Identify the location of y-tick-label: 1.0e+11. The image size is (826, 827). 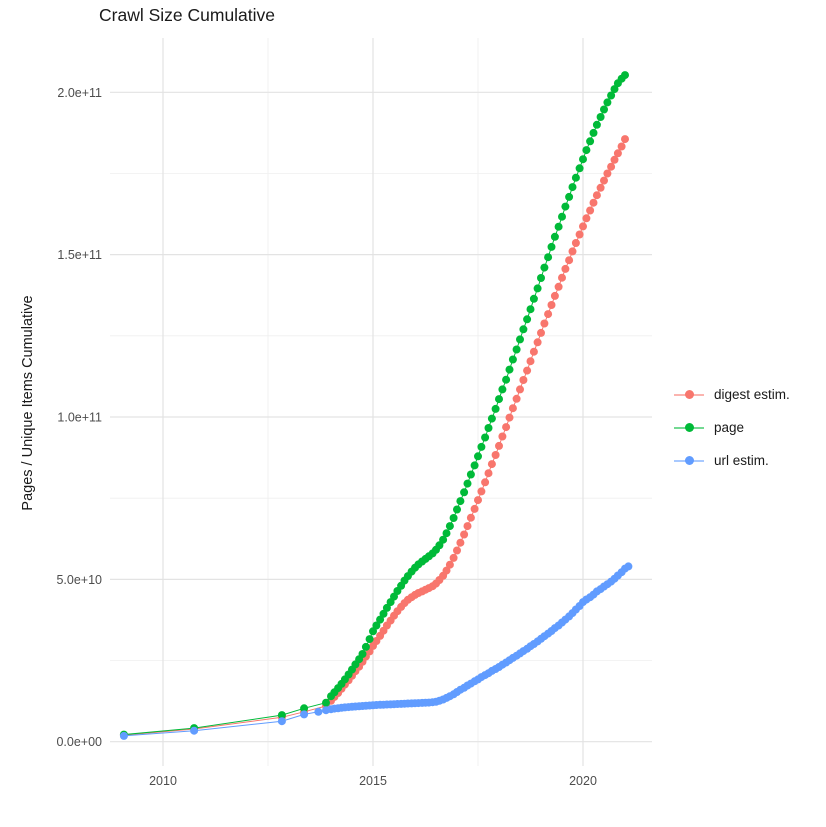
(79, 418).